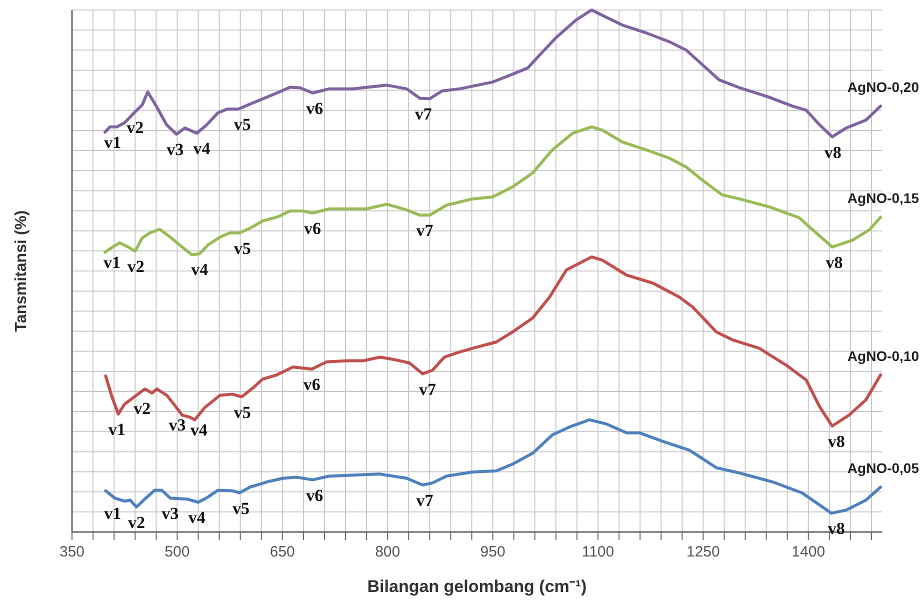 Image resolution: width=923 pixels, height=600 pixels. What do you see at coordinates (21, 271) in the screenshot?
I see `y-axis-title: Tansmitansi (%)` at bounding box center [21, 271].